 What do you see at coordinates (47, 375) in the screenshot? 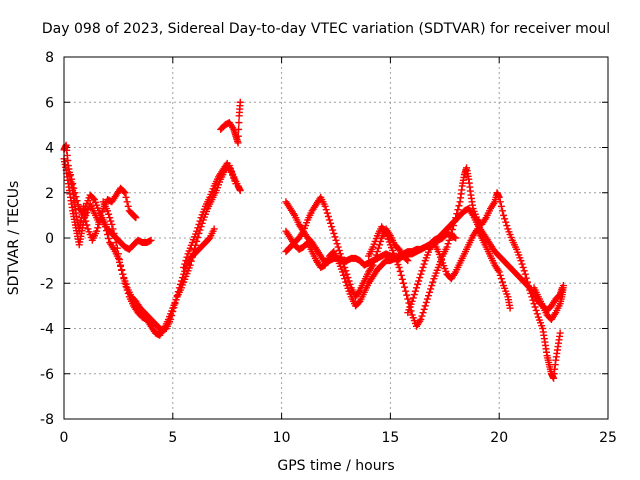
I see `y-tick-label: -6` at bounding box center [47, 375].